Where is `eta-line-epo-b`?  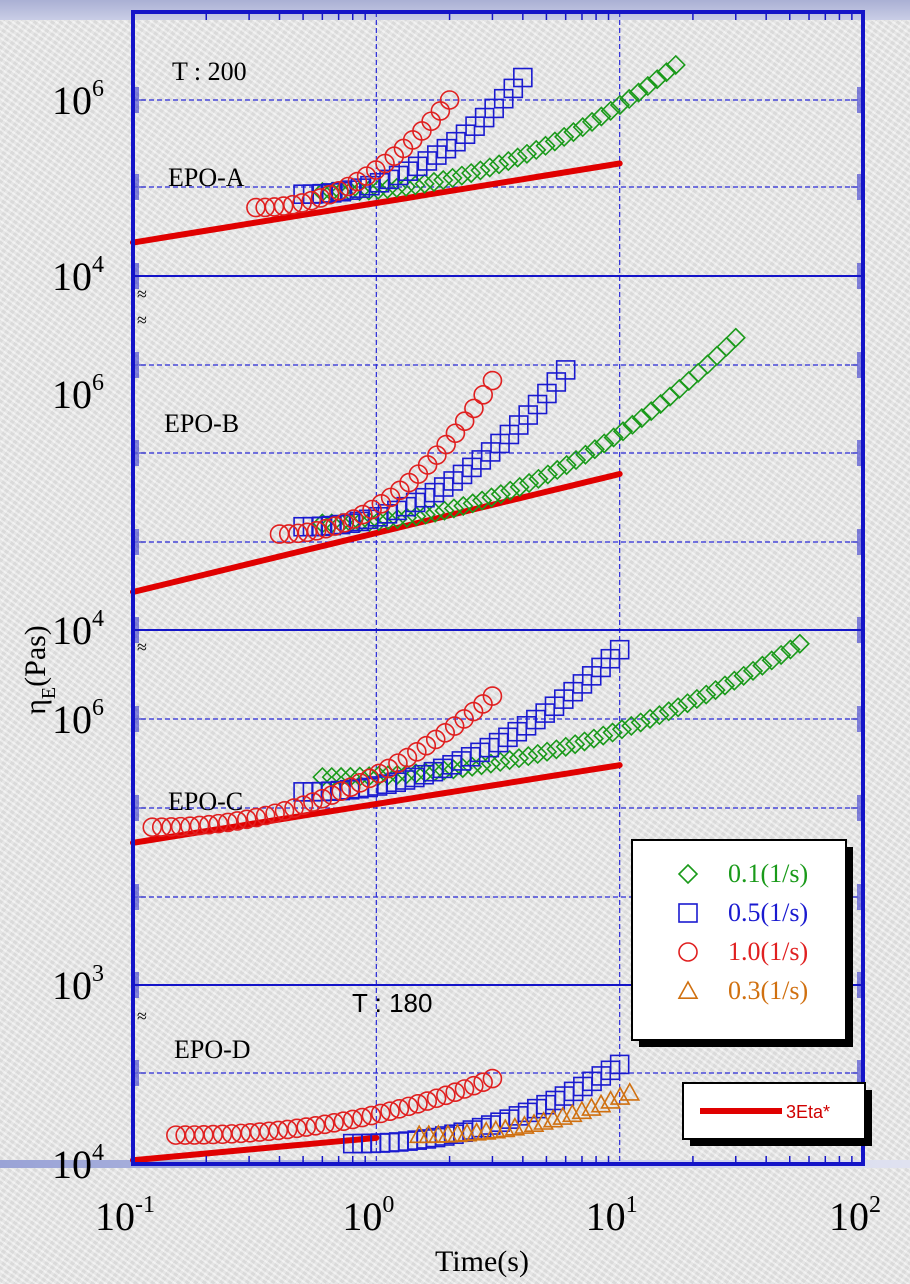 eta-line-epo-b is located at coordinates (376, 532).